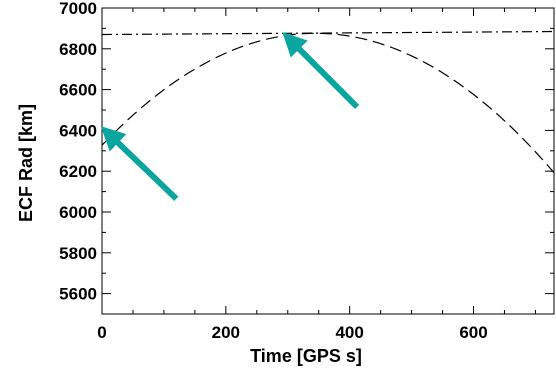 This screenshot has height=370, width=556. I want to click on x-tick-label: 400, so click(349, 332).